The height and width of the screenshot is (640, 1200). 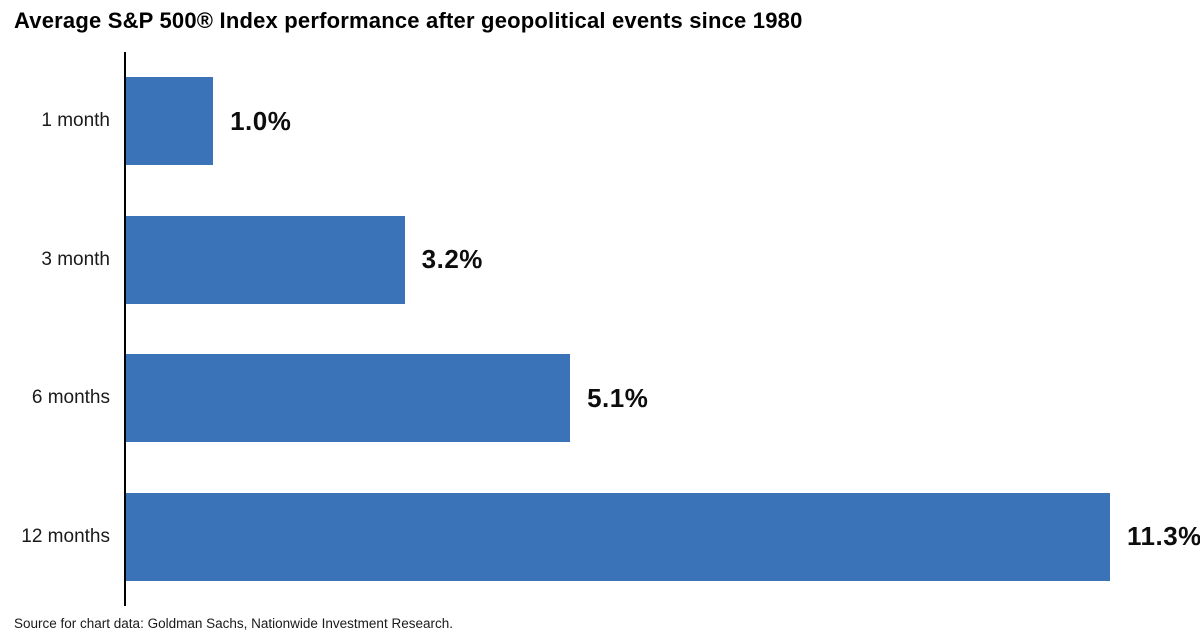 What do you see at coordinates (75, 121) in the screenshot?
I see `category-label: 1 month` at bounding box center [75, 121].